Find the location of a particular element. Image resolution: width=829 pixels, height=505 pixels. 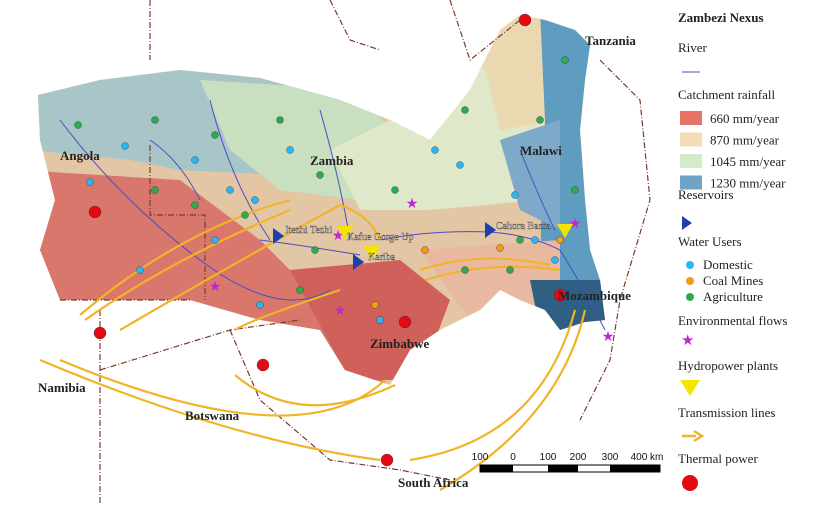

legend-heading: Thermal power is located at coordinates (718, 458).